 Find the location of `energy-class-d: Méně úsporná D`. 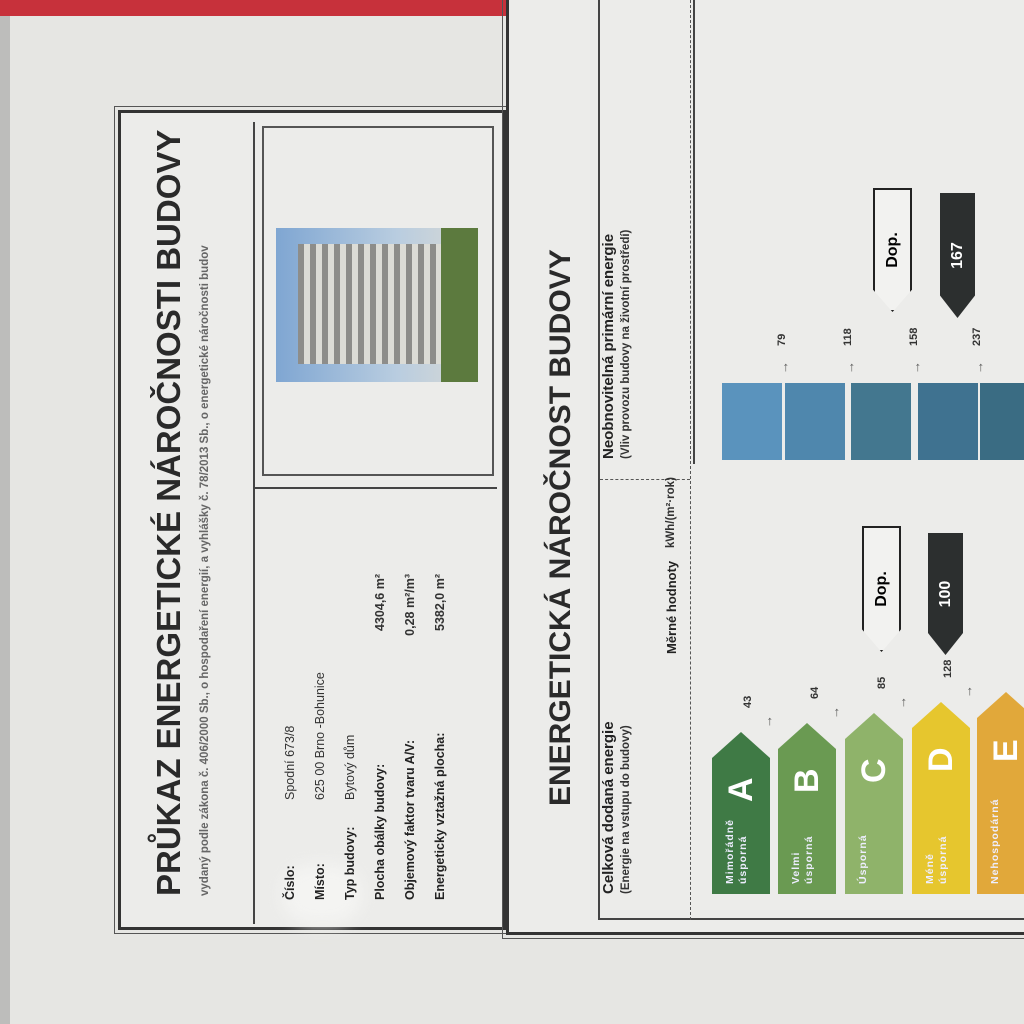

energy-class-d: Méně úsporná D is located at coordinates (941, 798).